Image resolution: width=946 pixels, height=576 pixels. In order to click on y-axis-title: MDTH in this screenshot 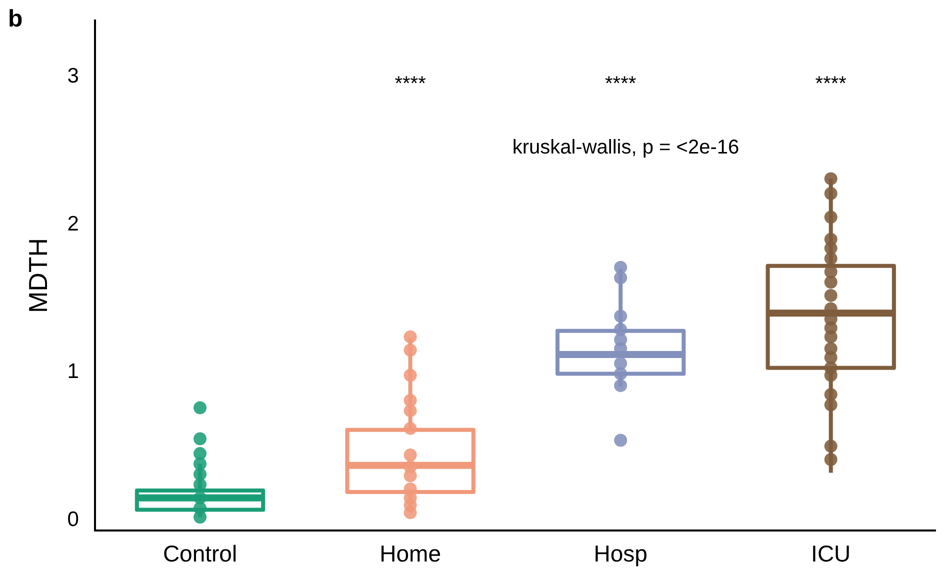, I will do `click(37, 276)`.